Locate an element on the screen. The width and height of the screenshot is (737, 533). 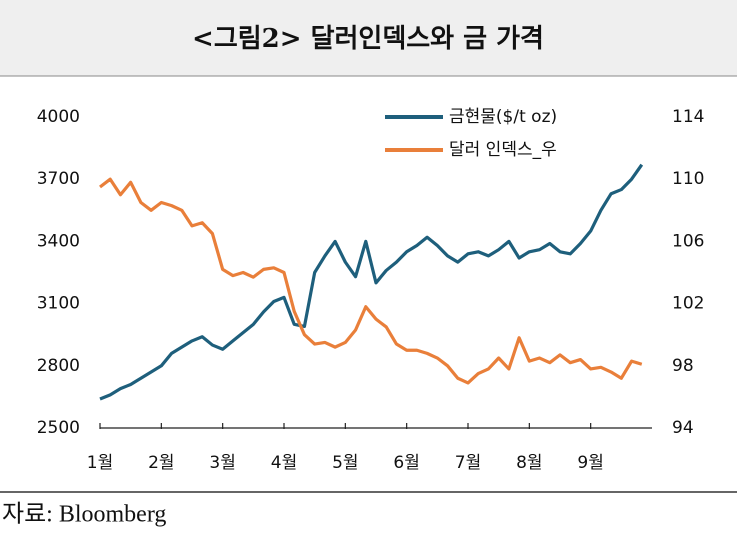
y2-tick-label: 98 is located at coordinates (683, 366).